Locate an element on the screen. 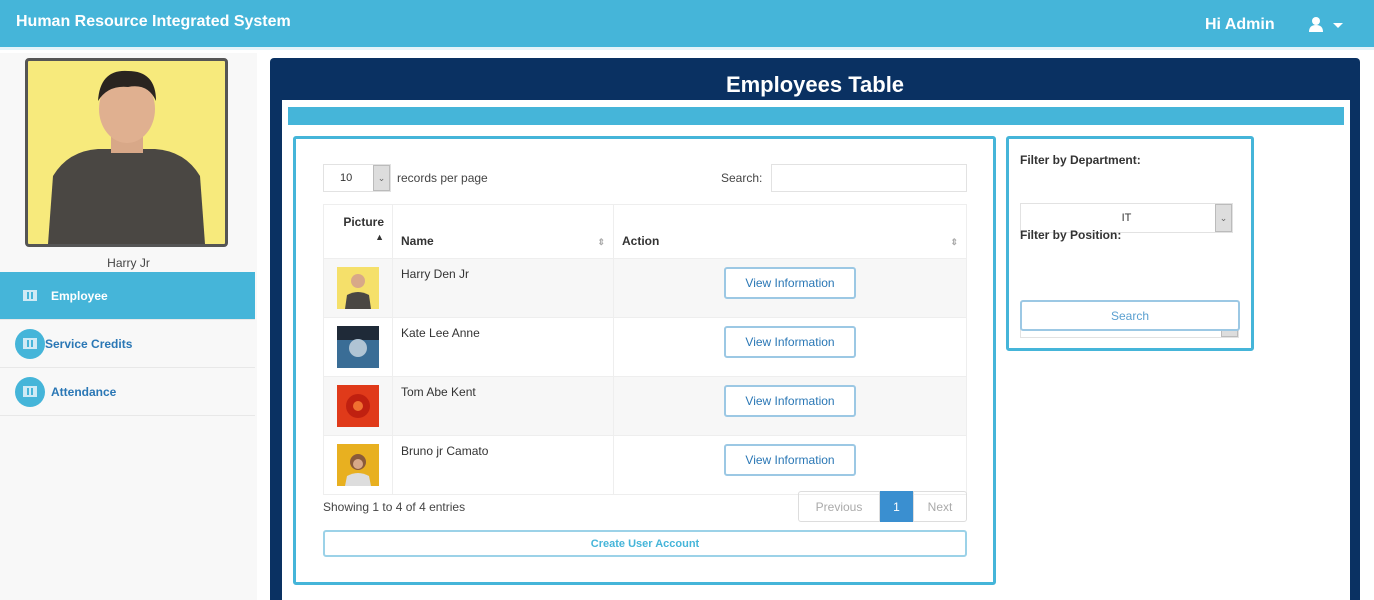 The height and width of the screenshot is (600, 1374). avatar is located at coordinates (126, 152).